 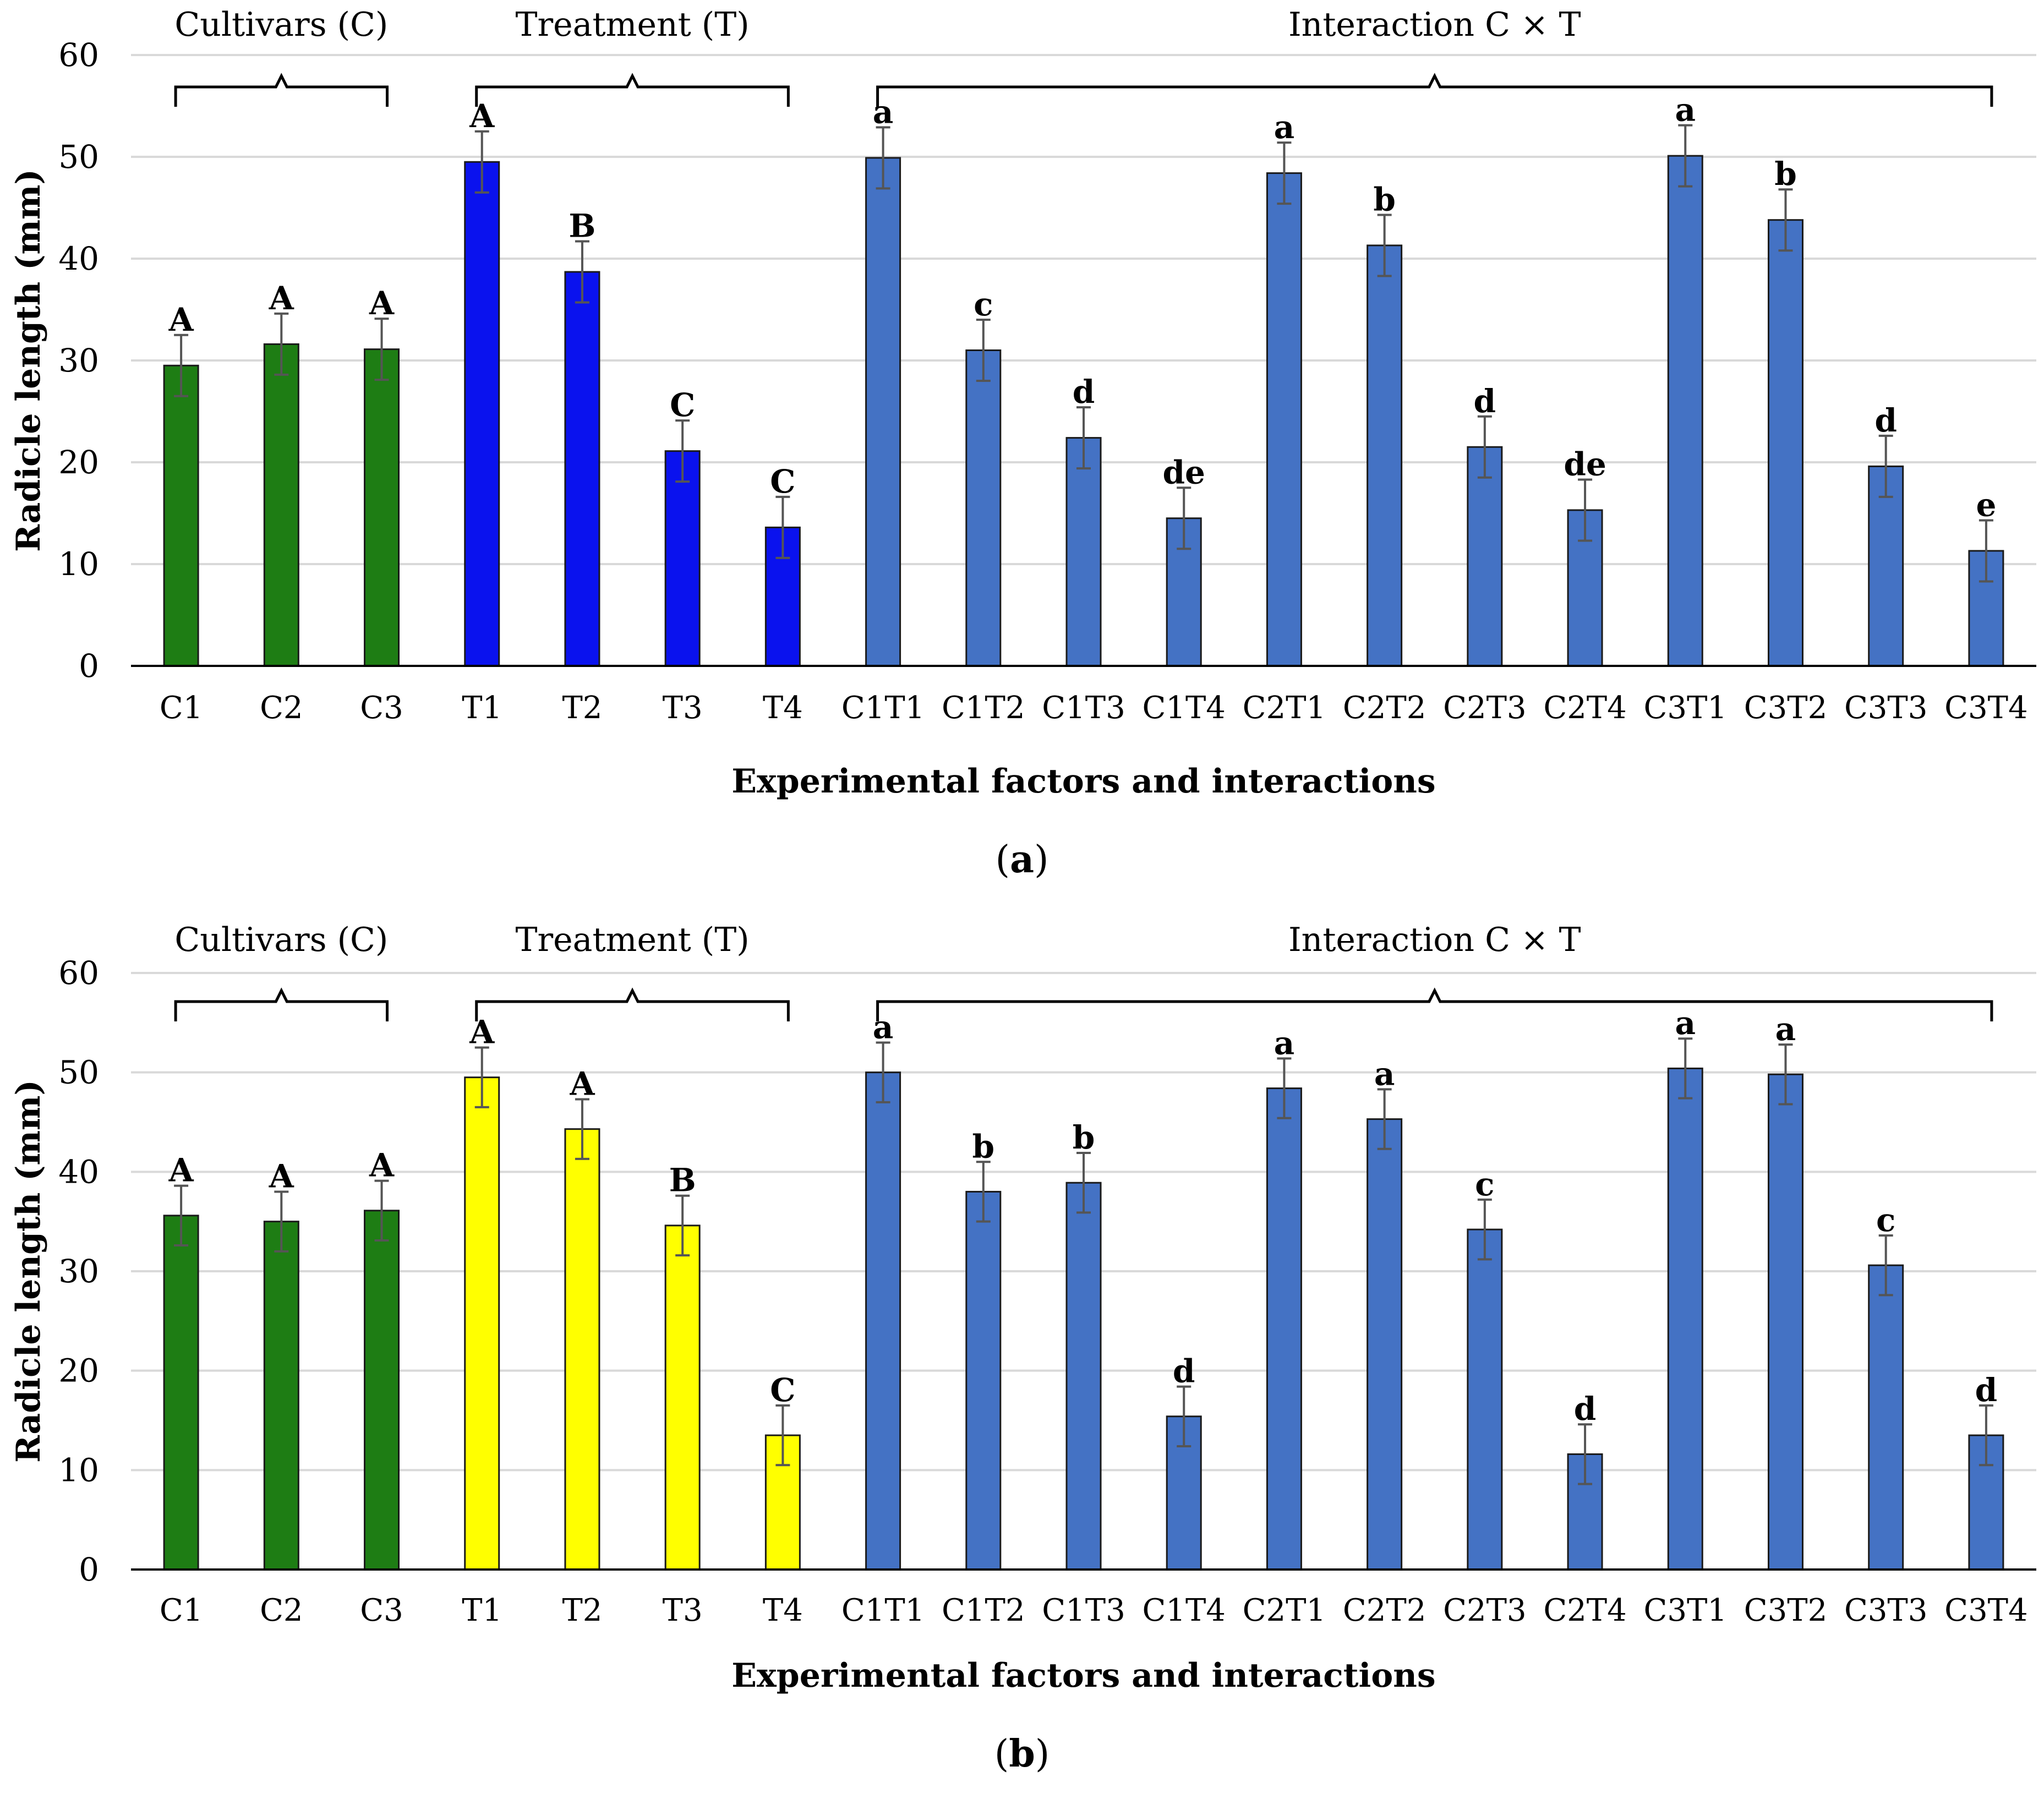 What do you see at coordinates (381, 708) in the screenshot?
I see `x-tick-label: C3` at bounding box center [381, 708].